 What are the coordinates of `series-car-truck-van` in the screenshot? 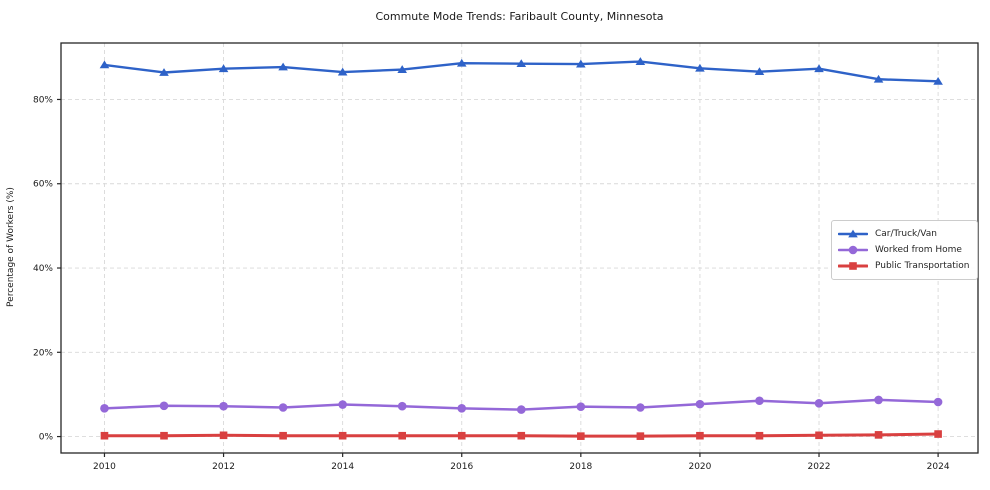 It's located at (521, 71).